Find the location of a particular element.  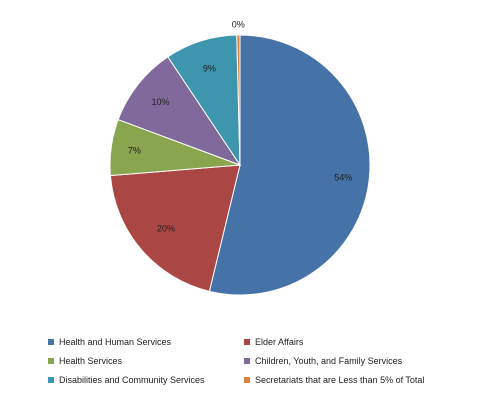

pie-slice-secretariats-that-are-less-than-5-of-total is located at coordinates (238, 100).